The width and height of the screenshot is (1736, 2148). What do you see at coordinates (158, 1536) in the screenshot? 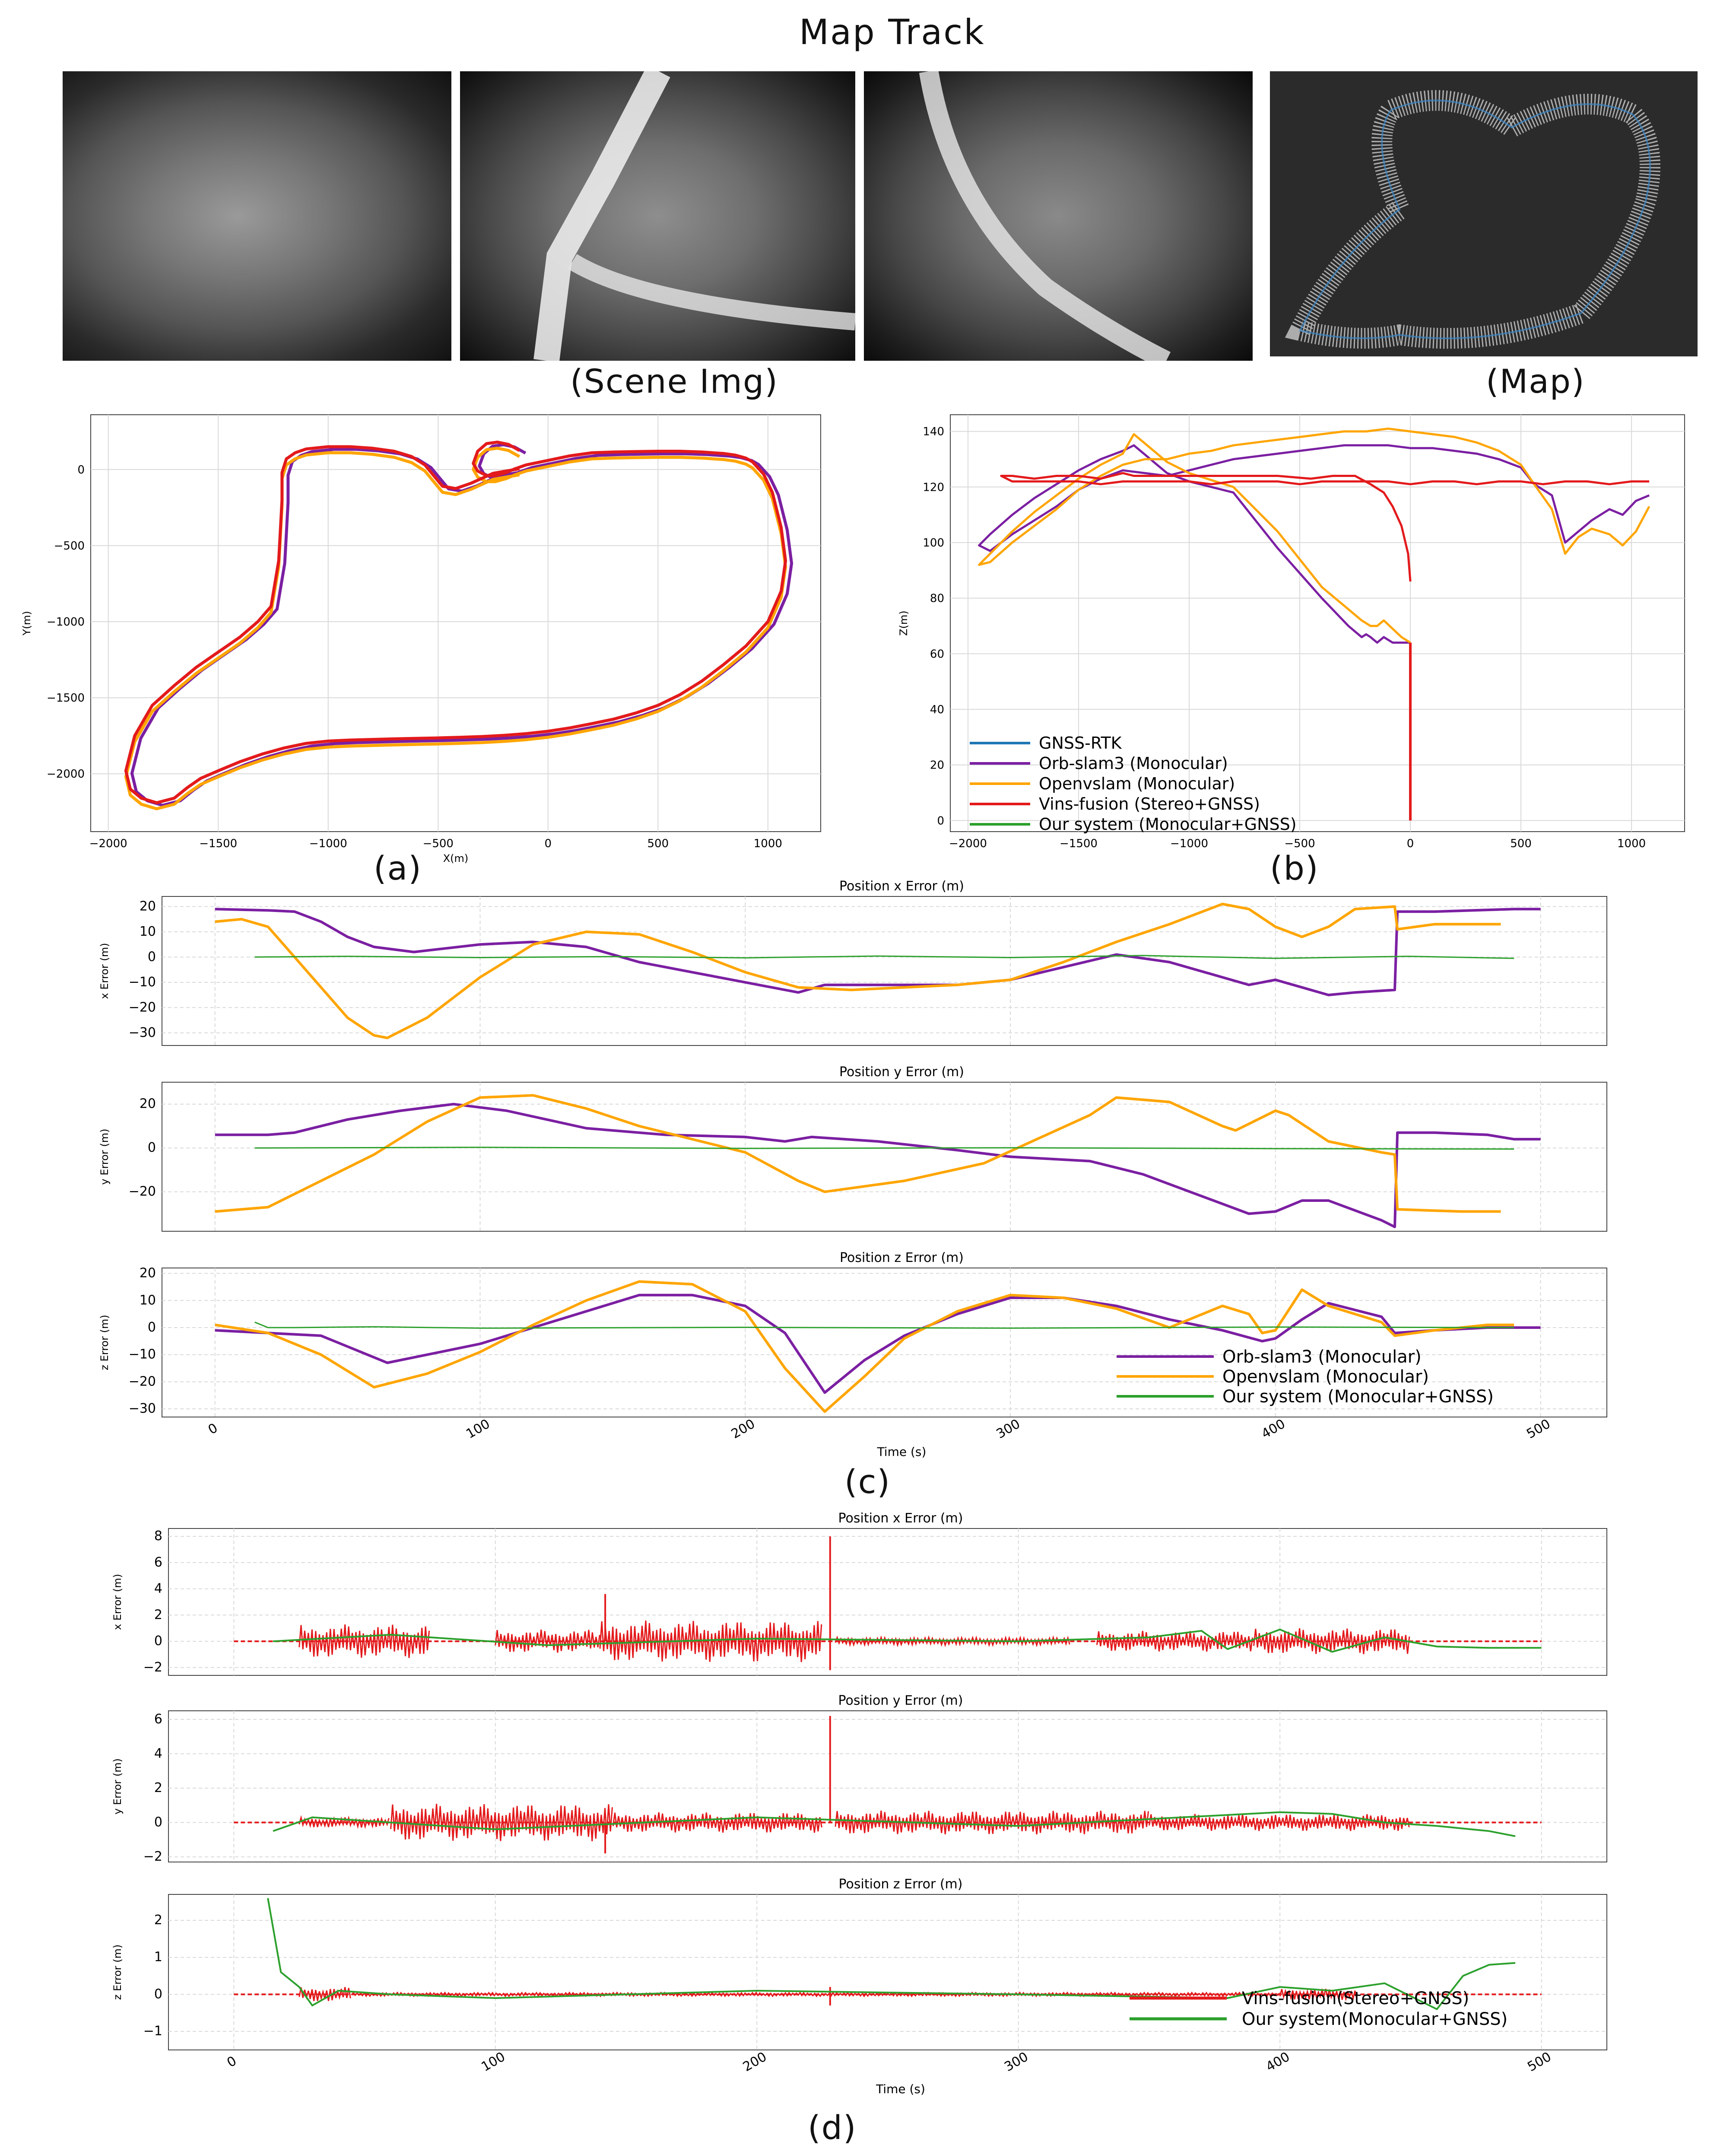
I see `y-tick-label: 8` at bounding box center [158, 1536].